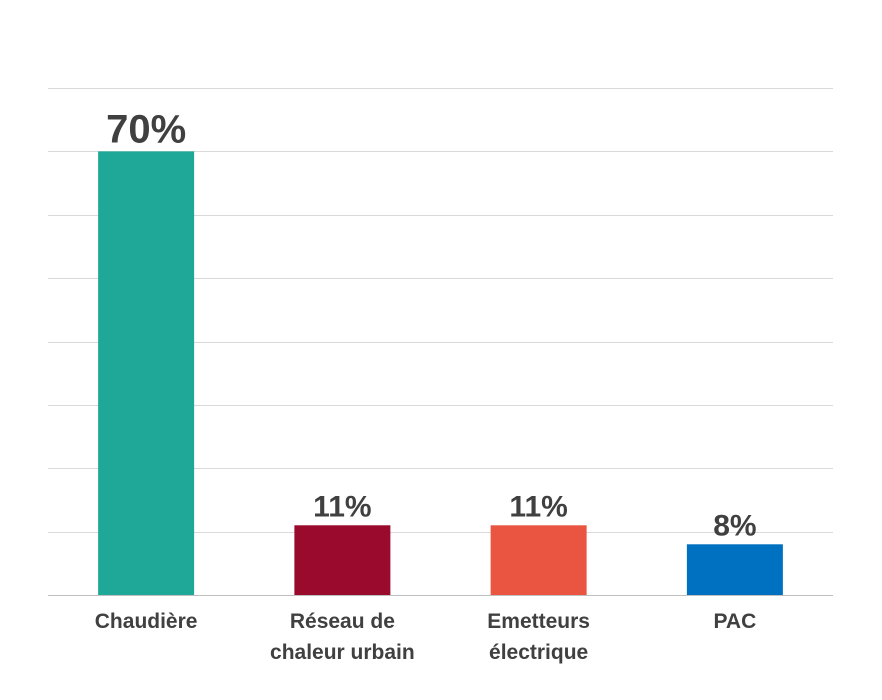 The width and height of the screenshot is (882, 700). Describe the element at coordinates (735, 621) in the screenshot. I see `category-label-pac: PAC` at that location.